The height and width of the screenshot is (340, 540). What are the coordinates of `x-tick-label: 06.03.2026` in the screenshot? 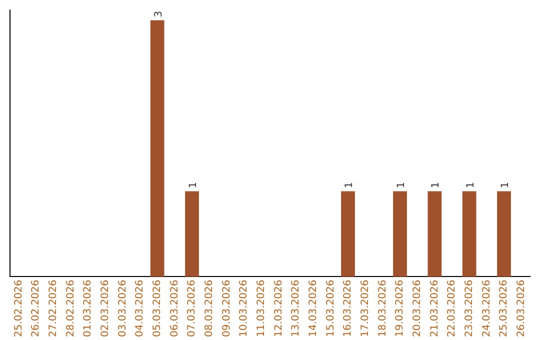 It's located at (174, 309).